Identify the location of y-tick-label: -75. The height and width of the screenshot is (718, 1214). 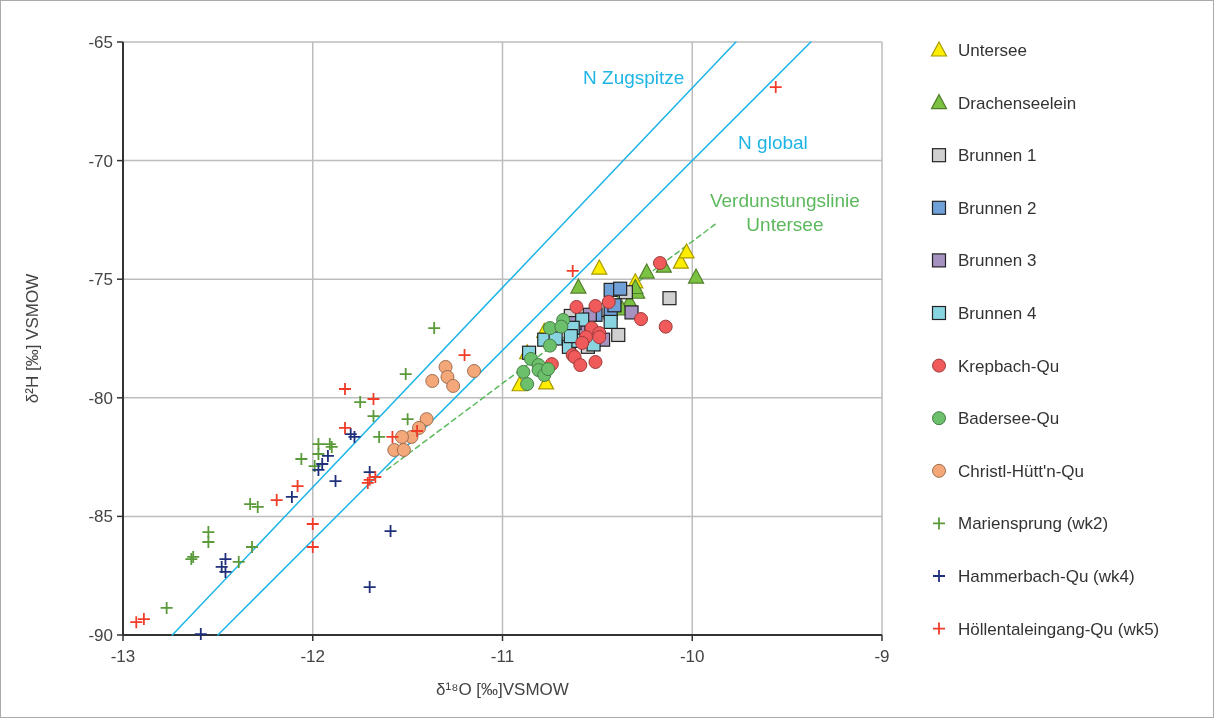
(100, 280).